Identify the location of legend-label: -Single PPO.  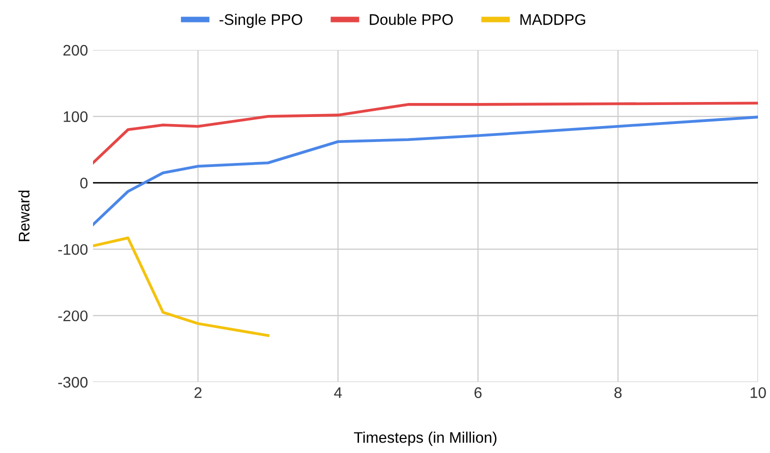
(261, 21).